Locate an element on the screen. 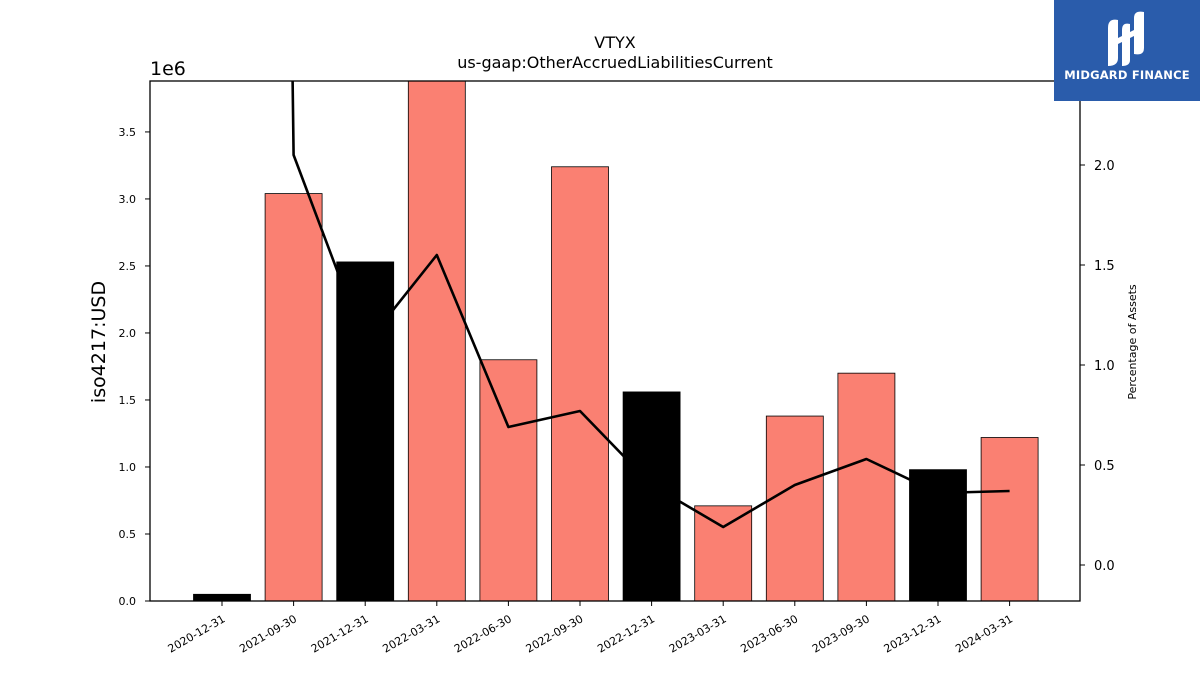 This screenshot has height=675, width=1200. y-axis-label: iso4217:USD is located at coordinates (99, 342).